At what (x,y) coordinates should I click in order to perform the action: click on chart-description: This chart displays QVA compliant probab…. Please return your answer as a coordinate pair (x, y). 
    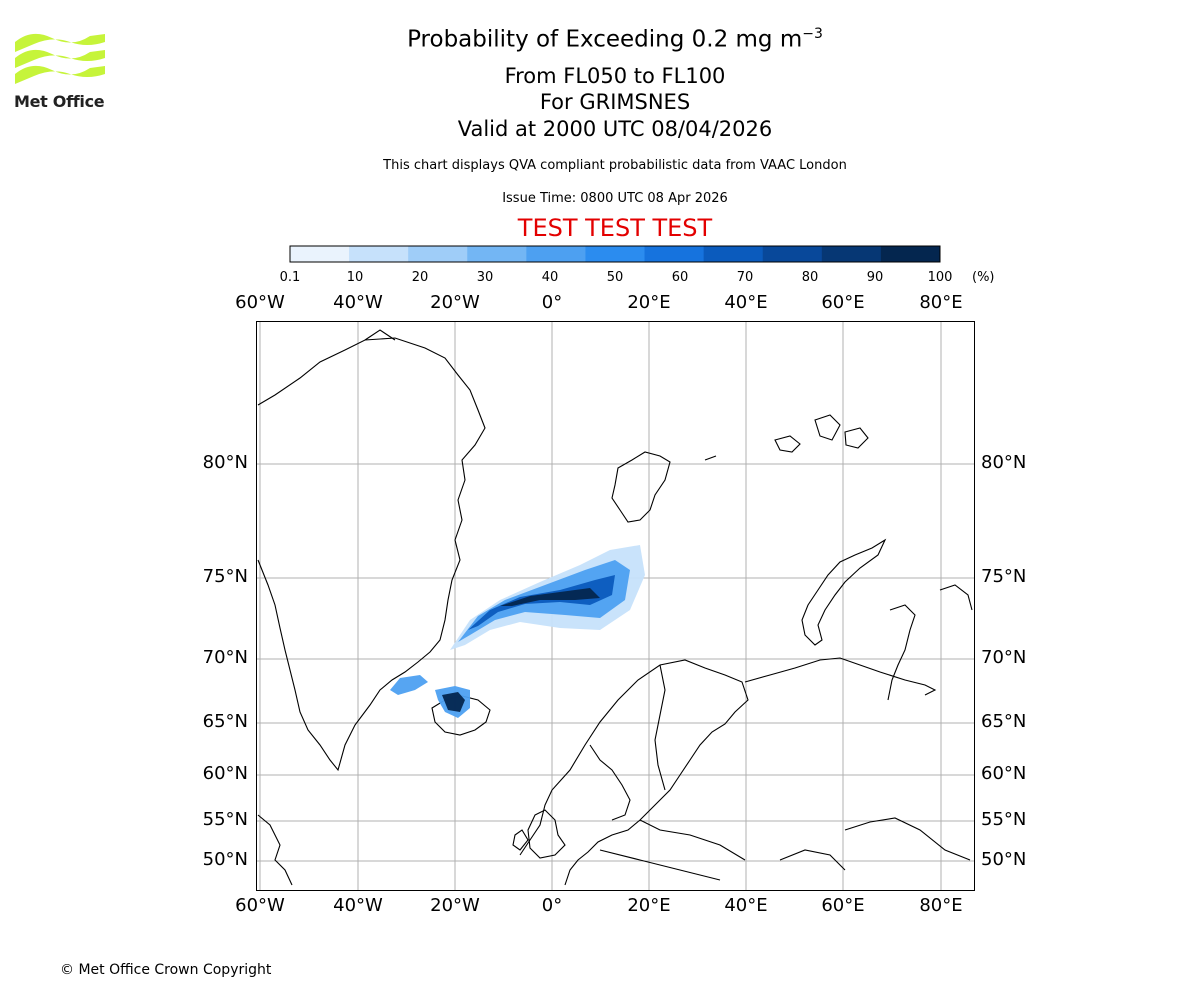
    Looking at the image, I should click on (615, 165).